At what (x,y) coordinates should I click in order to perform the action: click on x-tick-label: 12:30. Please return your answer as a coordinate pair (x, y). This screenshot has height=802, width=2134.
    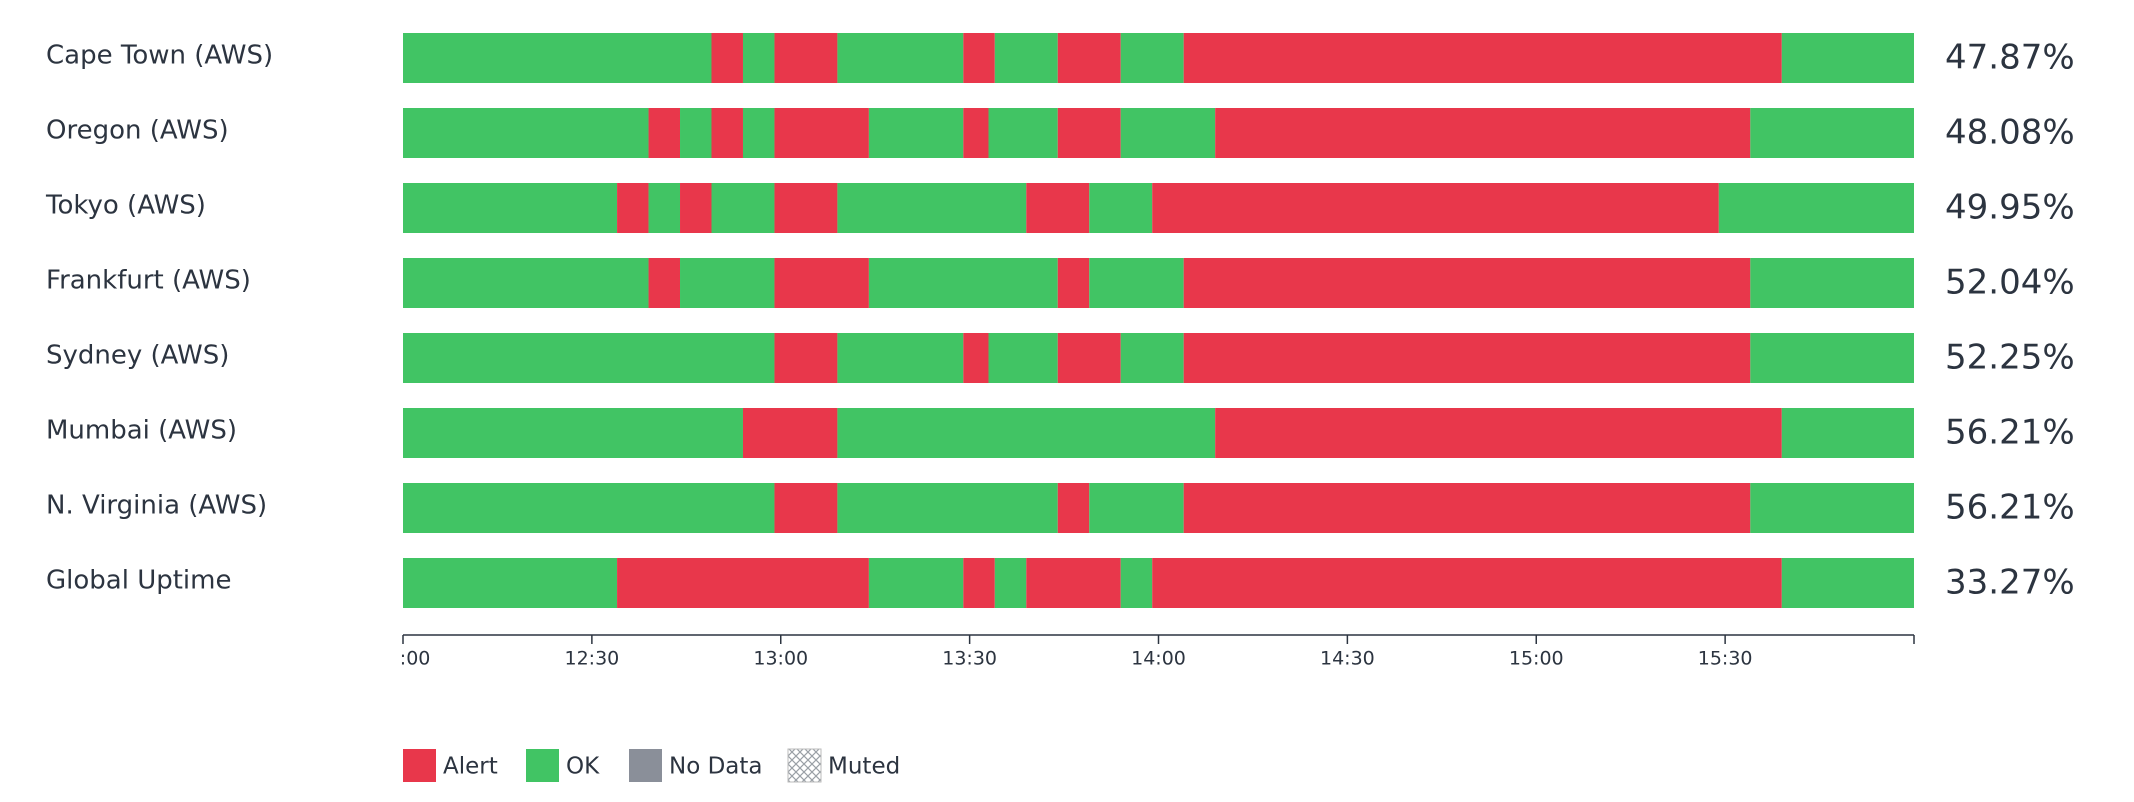
    Looking at the image, I should click on (591, 659).